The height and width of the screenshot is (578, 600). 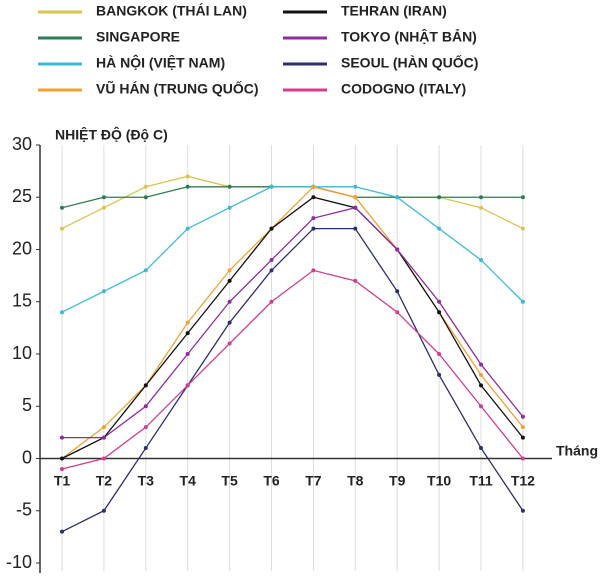 I want to click on legend-label: TOKYO (NHẬT BẢN), so click(x=409, y=36).